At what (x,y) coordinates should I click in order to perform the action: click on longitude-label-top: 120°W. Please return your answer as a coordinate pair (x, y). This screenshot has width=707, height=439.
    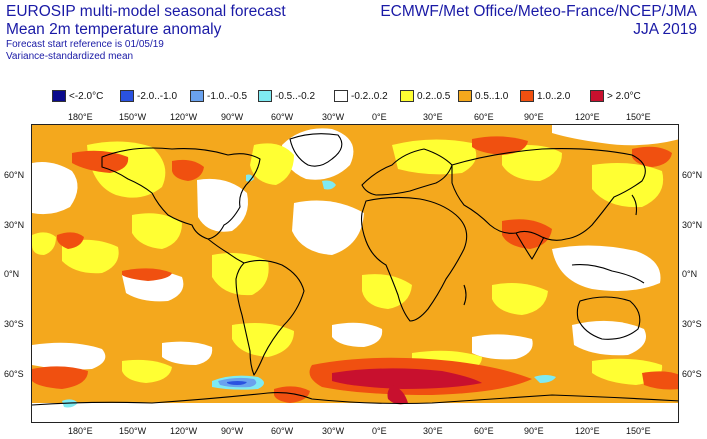
    Looking at the image, I should click on (184, 117).